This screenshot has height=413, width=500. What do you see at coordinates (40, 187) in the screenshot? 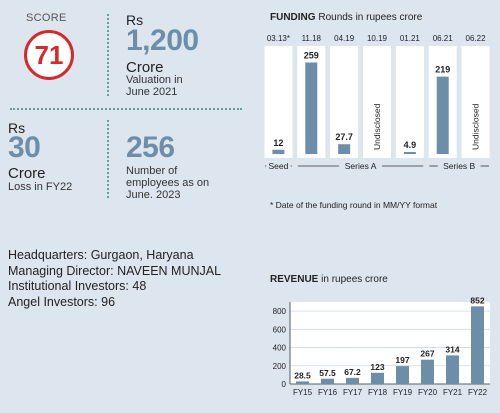
I see `loss-caption: Loss in FY22` at bounding box center [40, 187].